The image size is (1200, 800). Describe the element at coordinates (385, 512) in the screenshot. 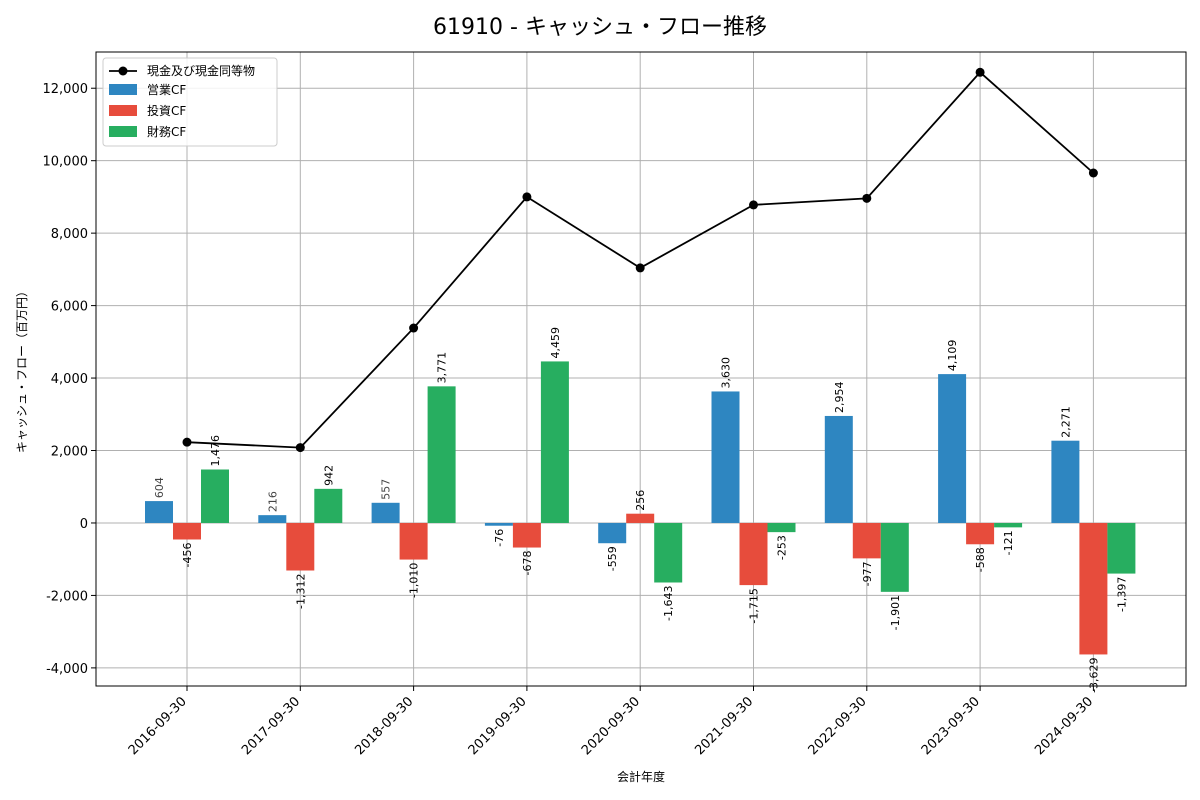

I see `bar-営業CF-2018-09-30` at that location.